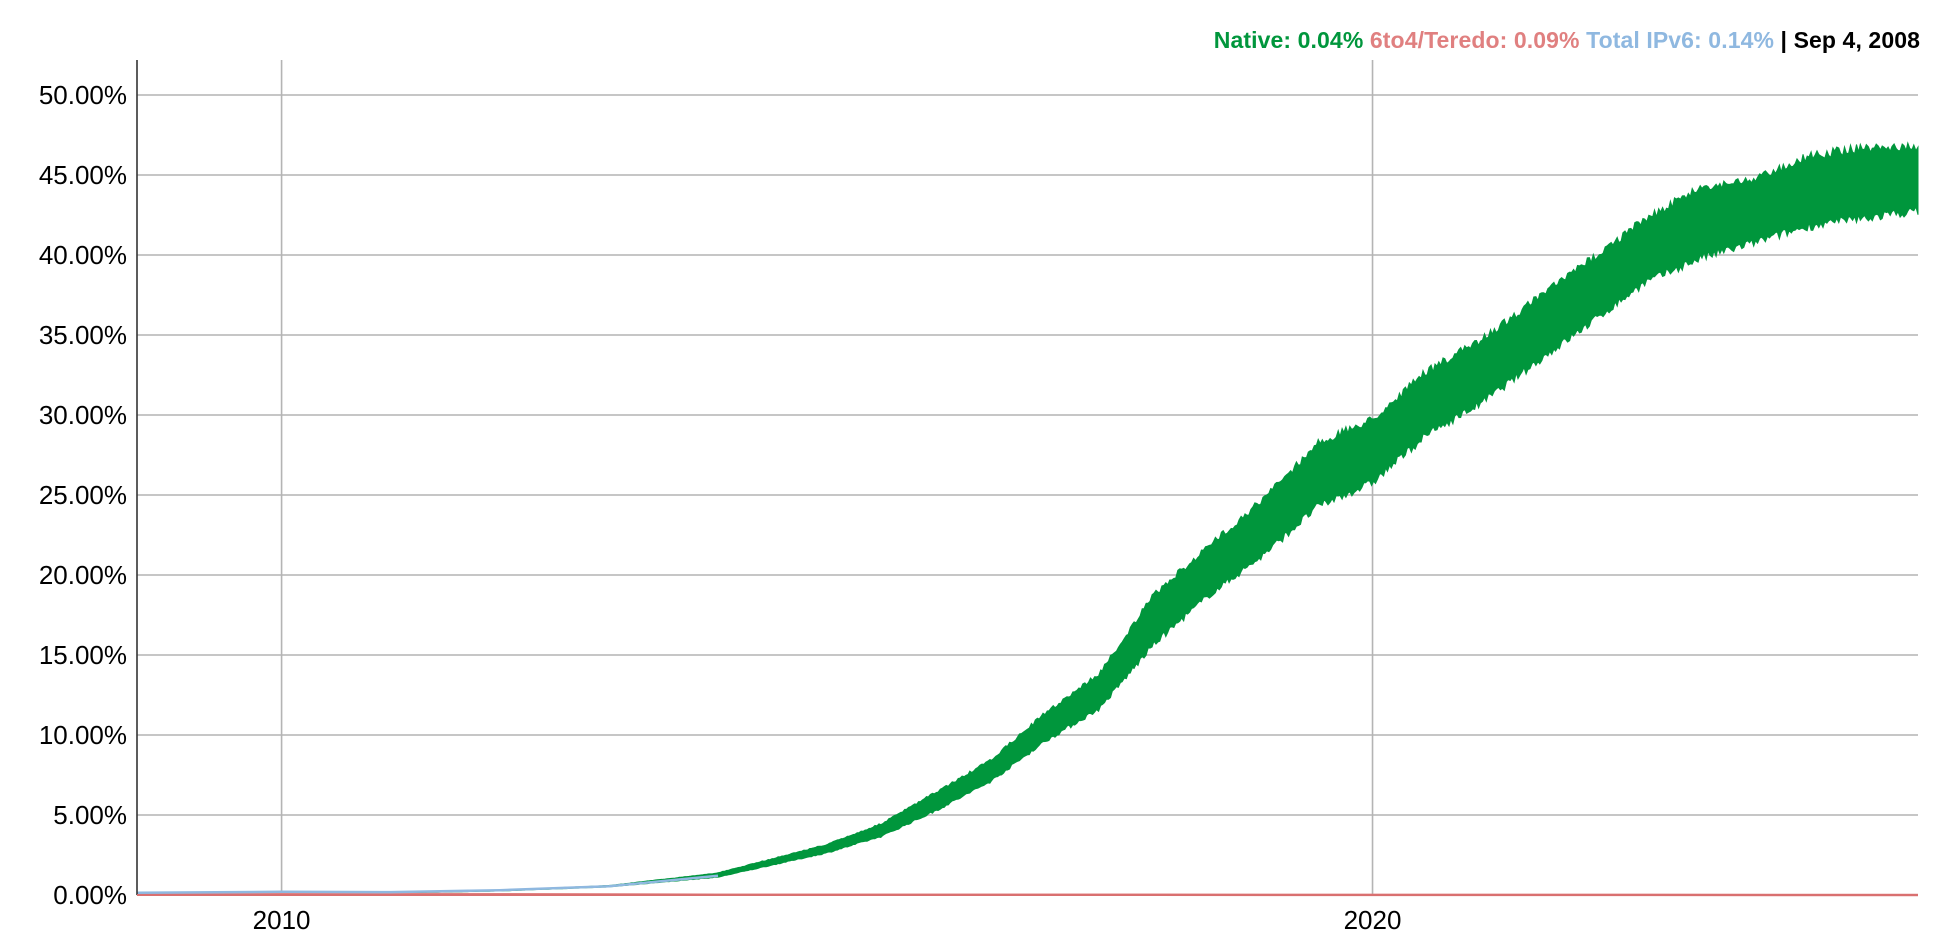 This screenshot has height=934, width=1942. What do you see at coordinates (1288, 40) in the screenshot?
I see `legend-native: Native: 0.04%` at bounding box center [1288, 40].